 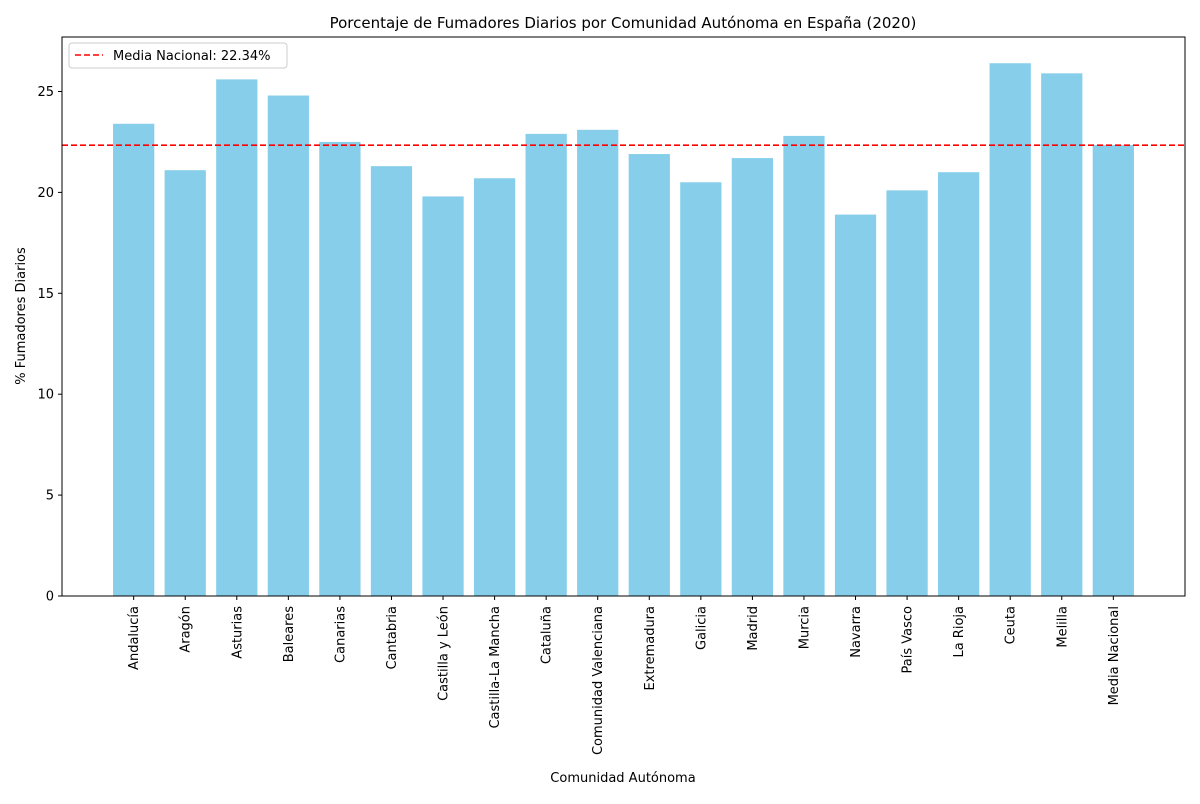 What do you see at coordinates (547, 635) in the screenshot?
I see `x-tick-label: Cataluña` at bounding box center [547, 635].